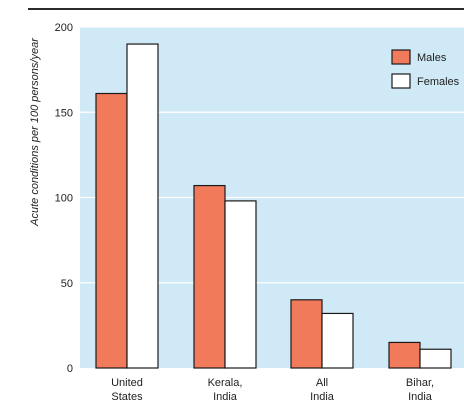 Image resolution: width=464 pixels, height=406 pixels. Describe the element at coordinates (420, 383) in the screenshot. I see `x-category-label: Bihar,` at that location.